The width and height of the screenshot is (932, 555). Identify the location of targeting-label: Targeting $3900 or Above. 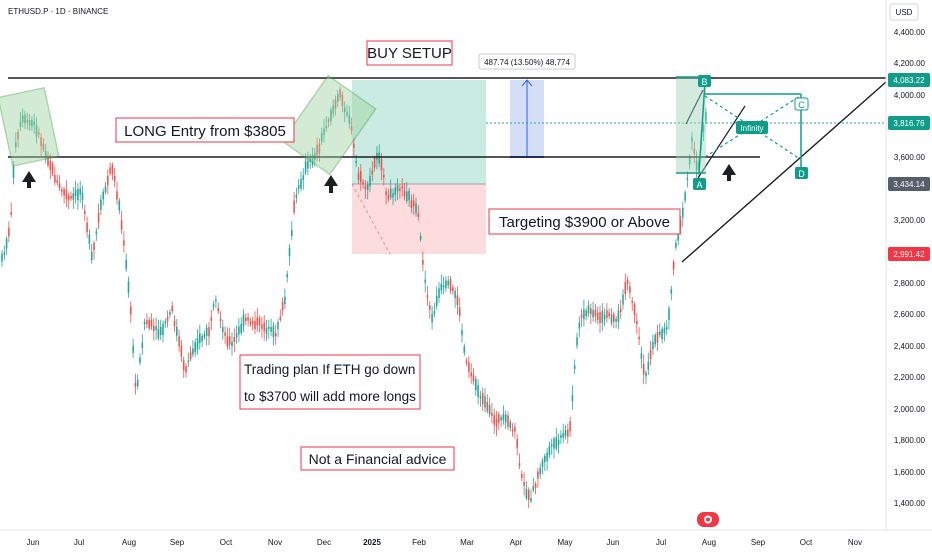
(584, 221).